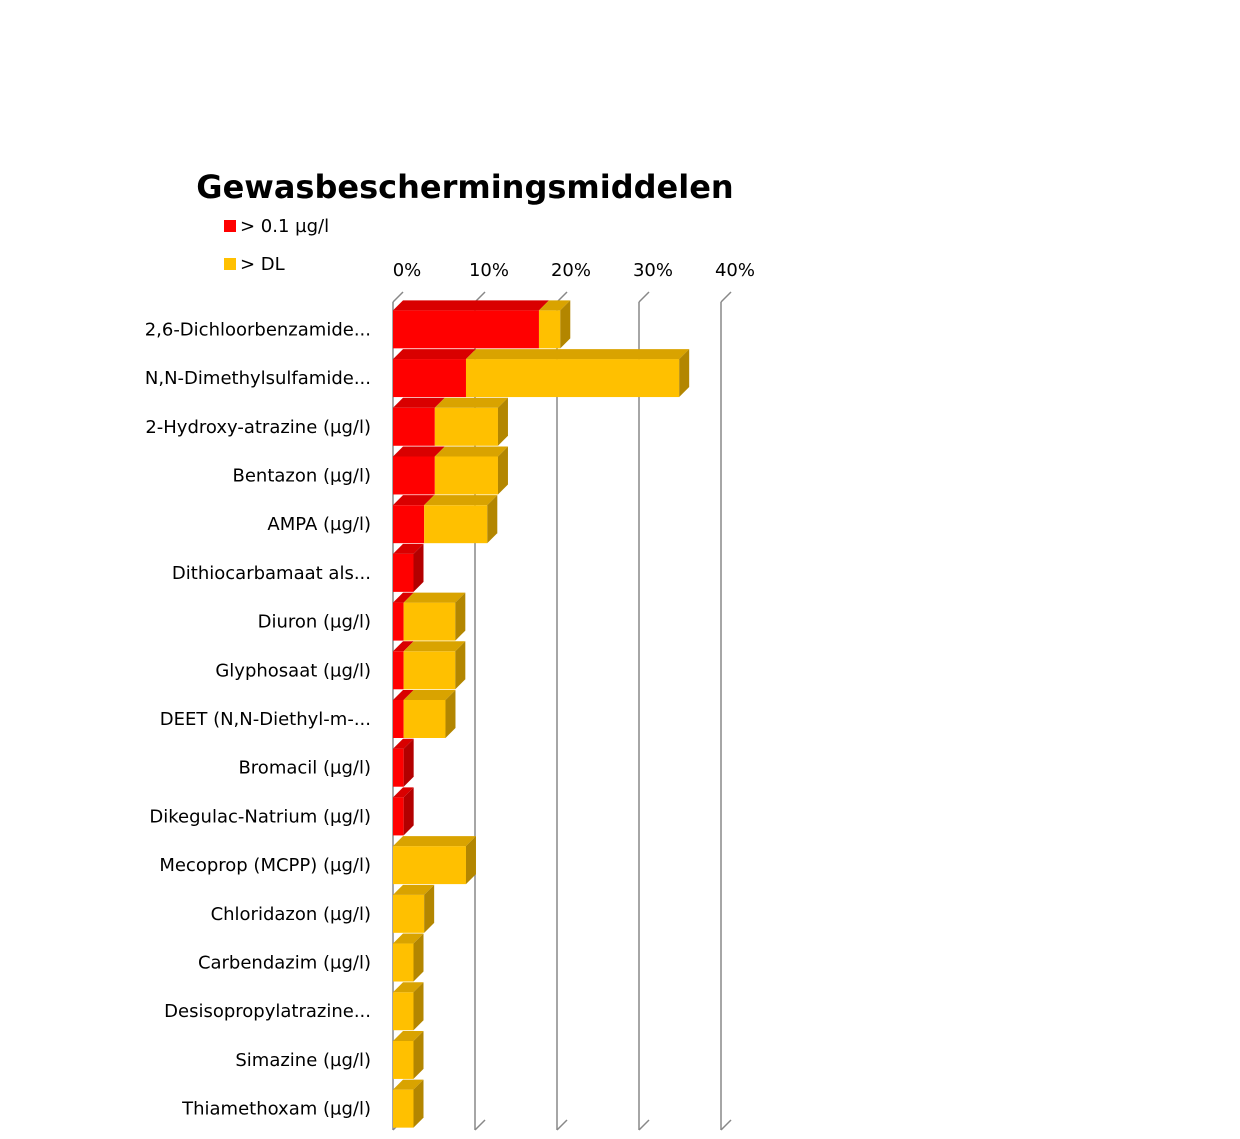 Image resolution: width=1240 pixels, height=1139 pixels. Describe the element at coordinates (319, 524) in the screenshot. I see `category-label: AMPA (µg/l)` at that location.